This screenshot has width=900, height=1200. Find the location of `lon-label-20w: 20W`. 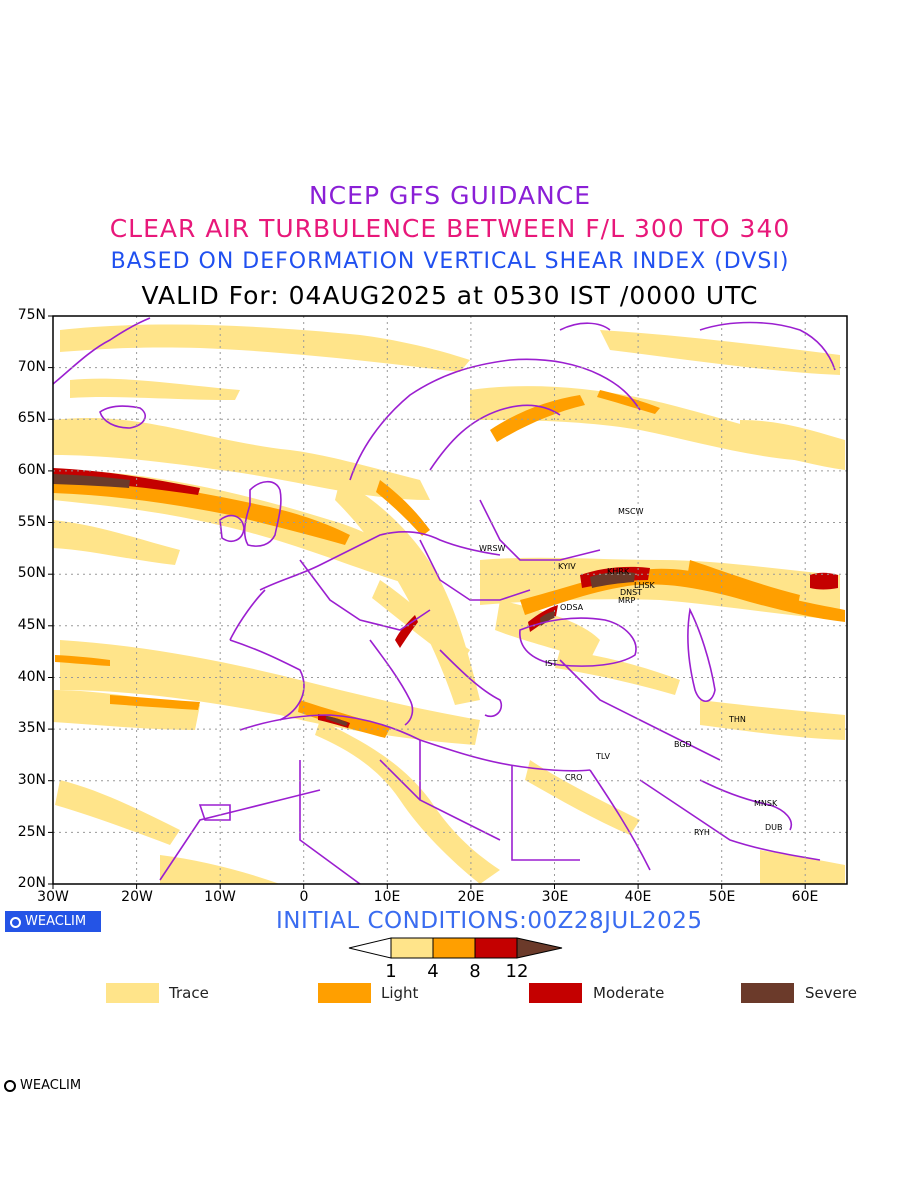

lon-label-20w: 20W is located at coordinates (137, 897).